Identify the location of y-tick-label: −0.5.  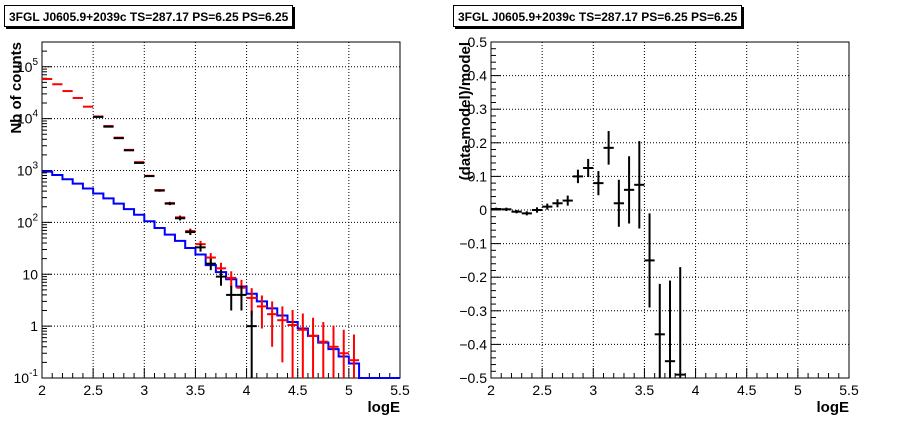
(473, 378).